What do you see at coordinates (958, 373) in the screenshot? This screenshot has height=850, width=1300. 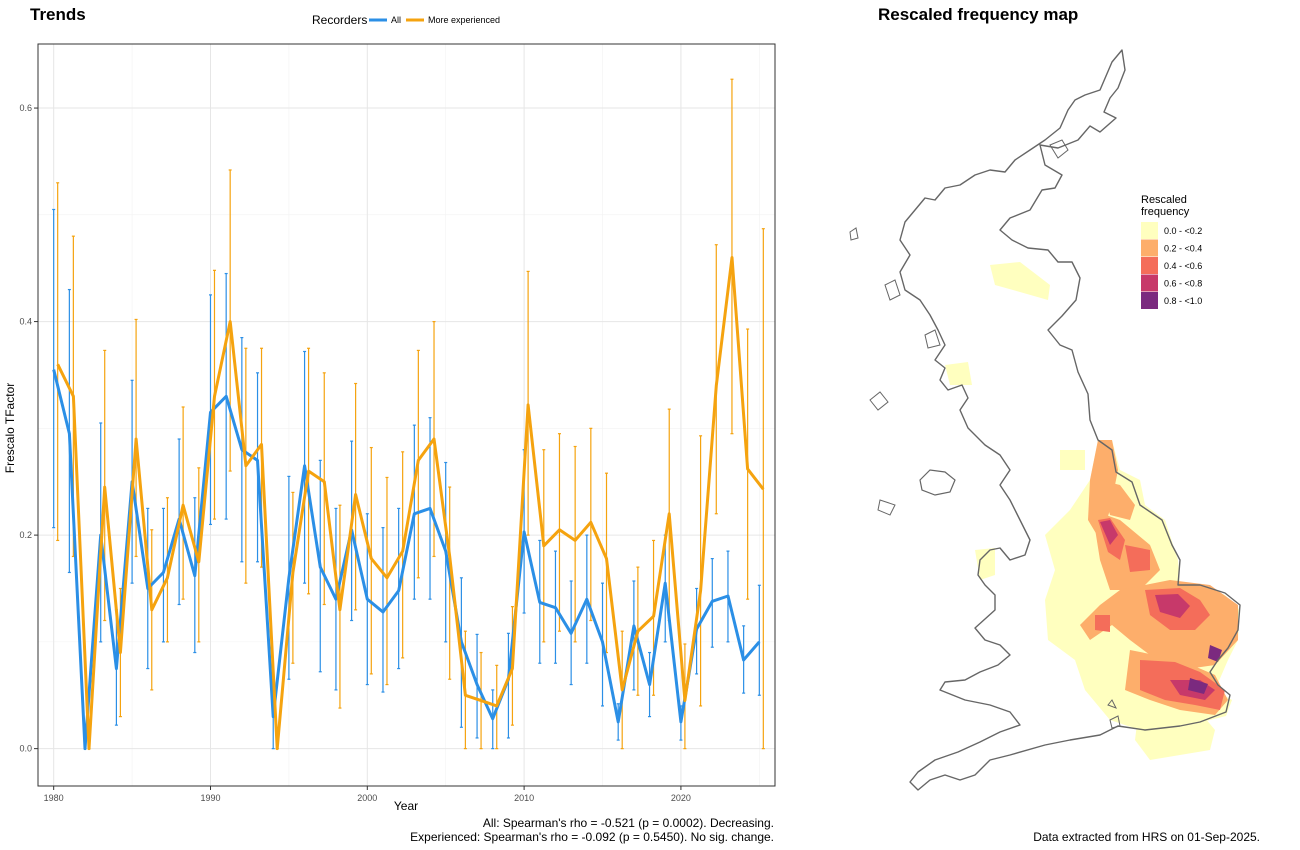 I see `freq-zone-low-clyde` at bounding box center [958, 373].